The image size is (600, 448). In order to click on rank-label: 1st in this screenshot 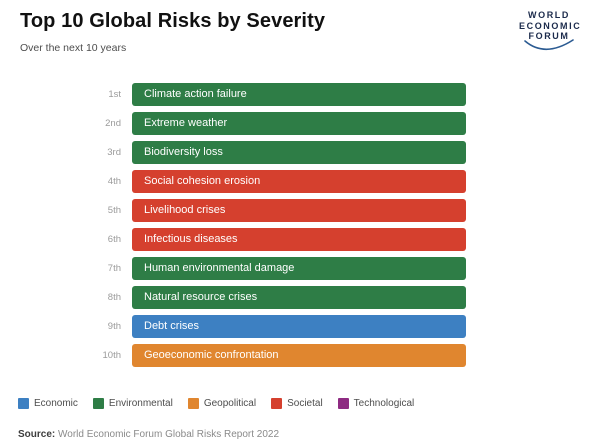, I will do `click(114, 94)`.